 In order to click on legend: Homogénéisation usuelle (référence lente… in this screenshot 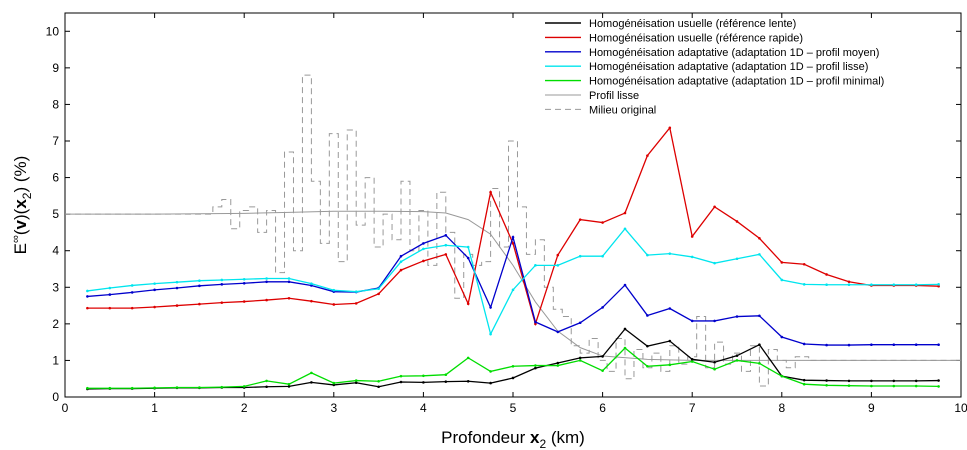, I will do `click(714, 67)`.